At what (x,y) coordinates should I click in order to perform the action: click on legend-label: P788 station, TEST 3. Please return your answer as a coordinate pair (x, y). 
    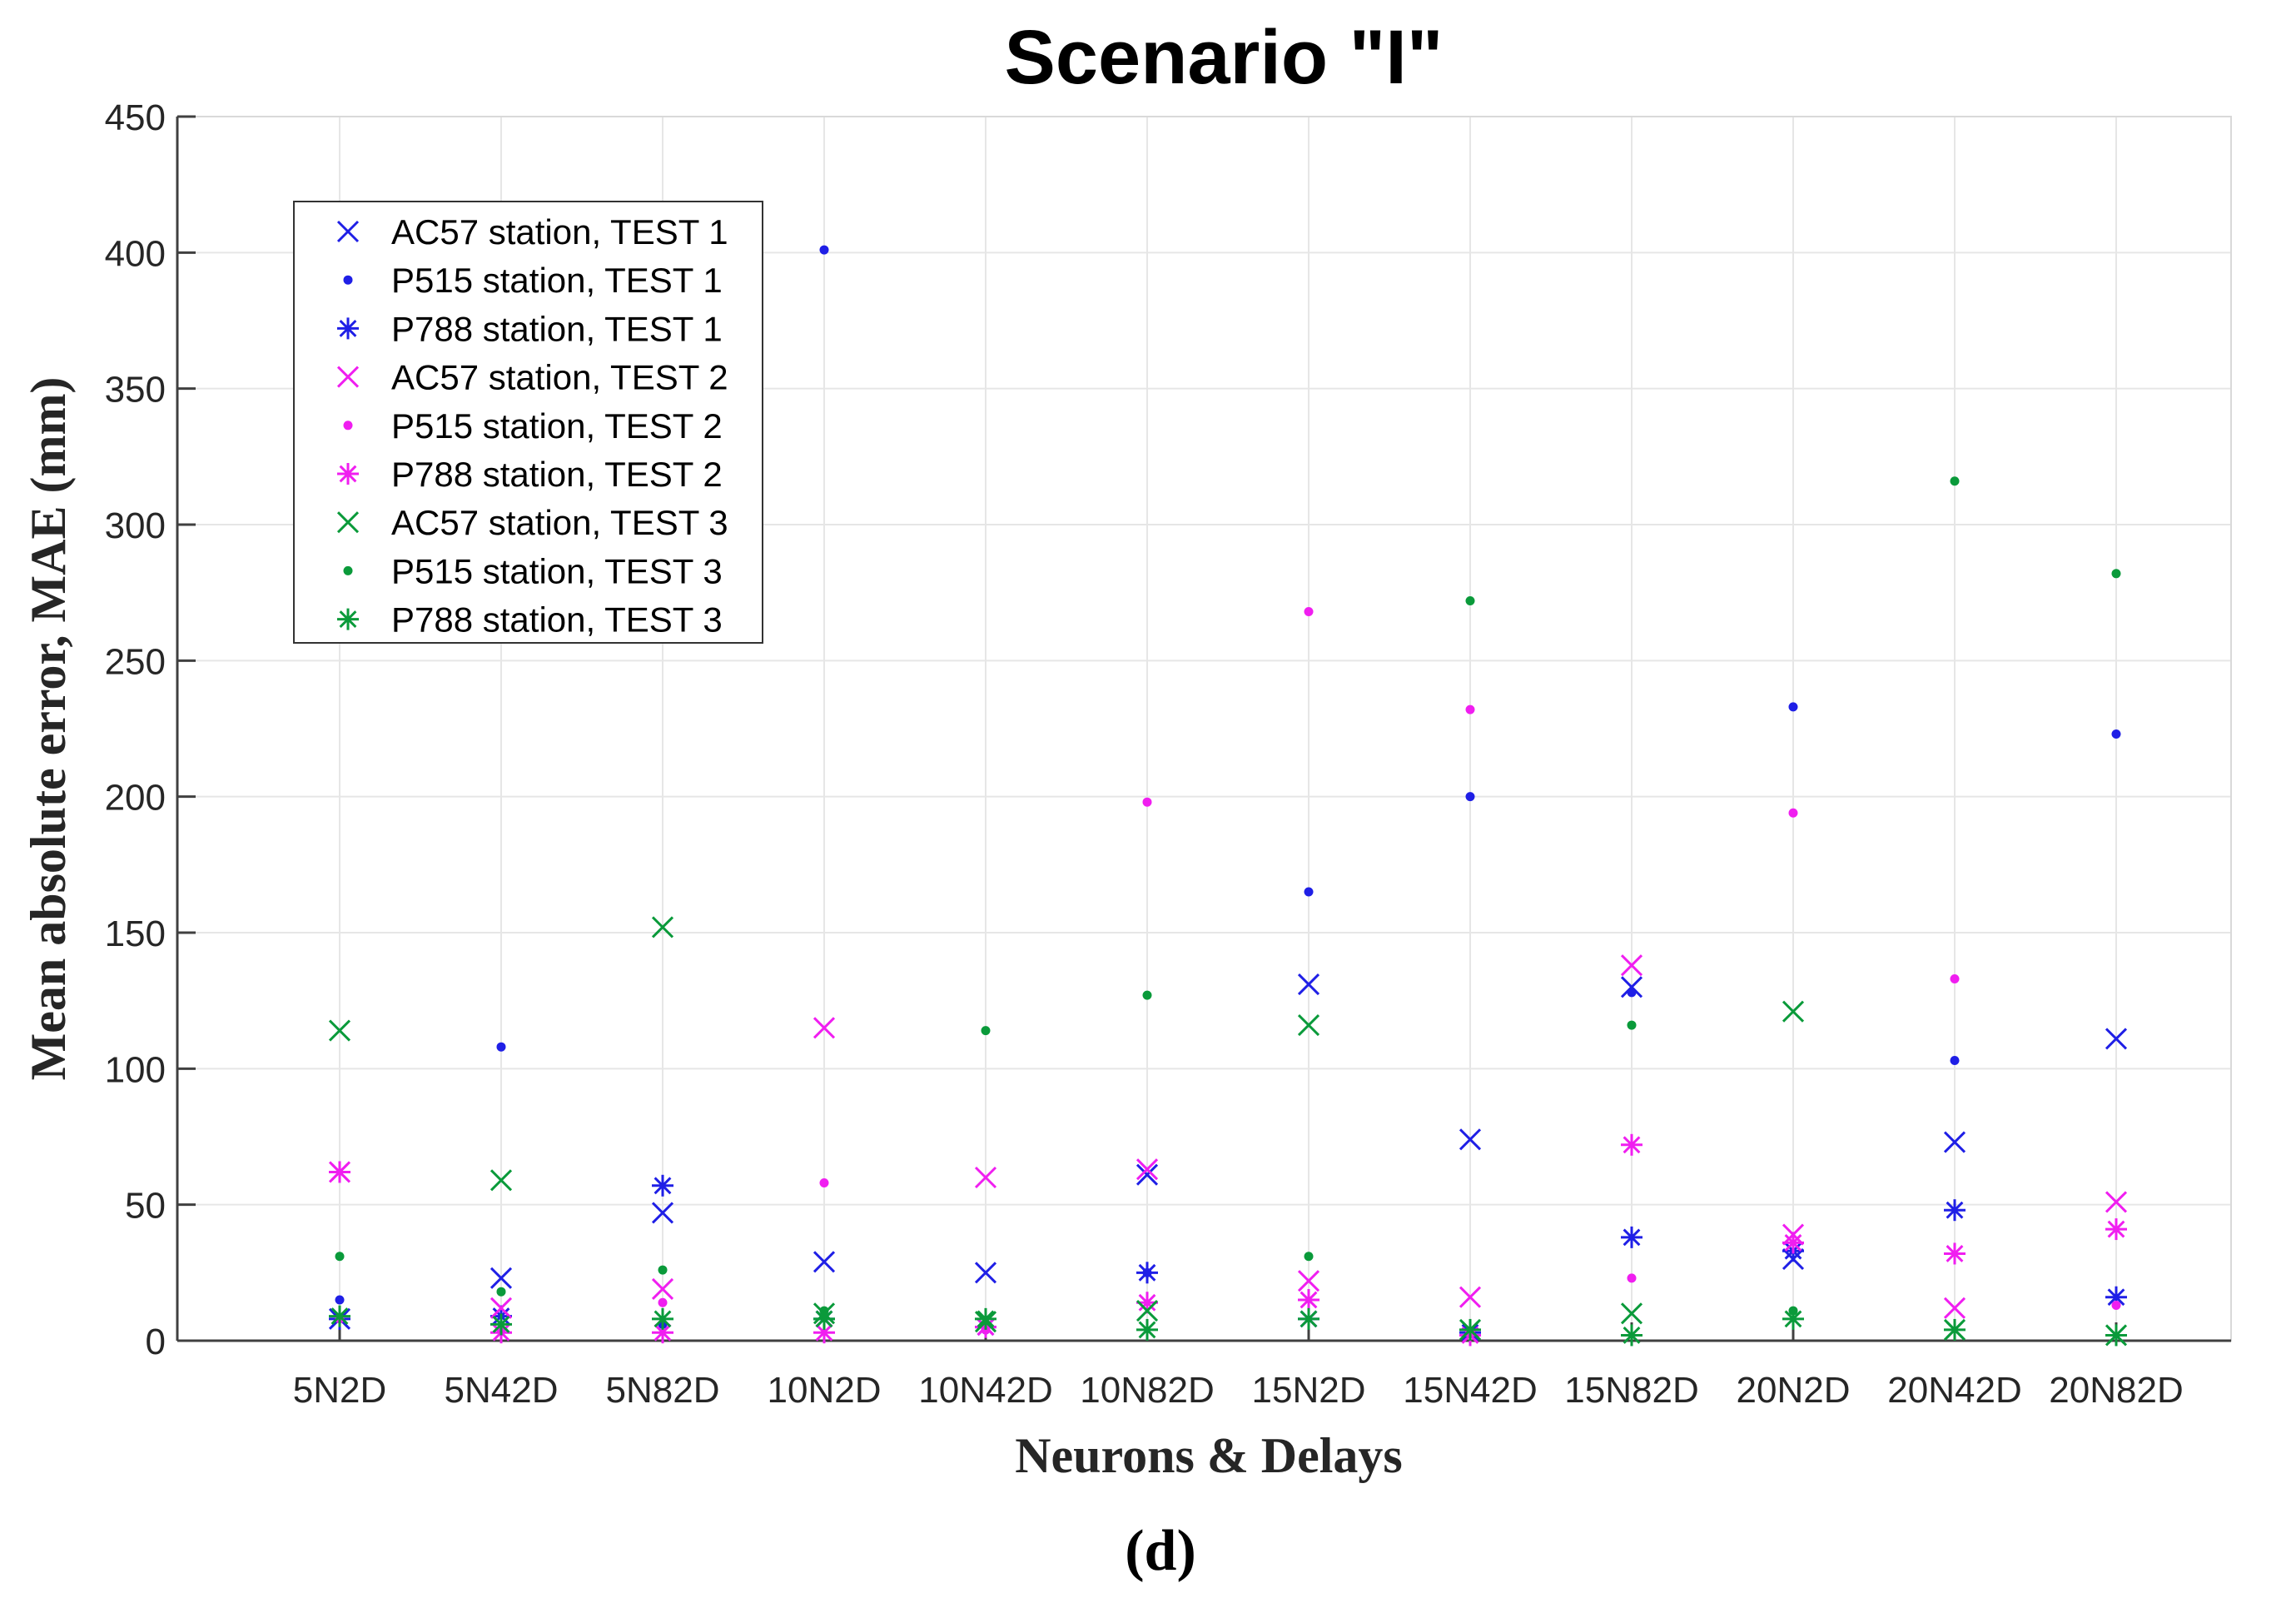
    Looking at the image, I should click on (557, 620).